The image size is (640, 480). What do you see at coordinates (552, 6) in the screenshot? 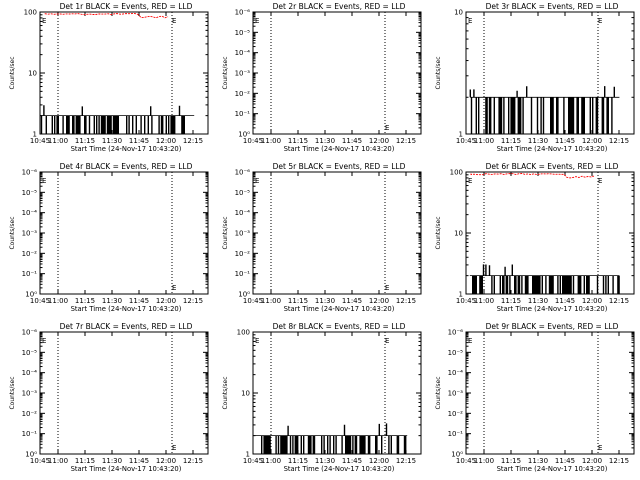
I see `panel-title: Det 3r BLACK = Events, RED = LLD` at bounding box center [552, 6].